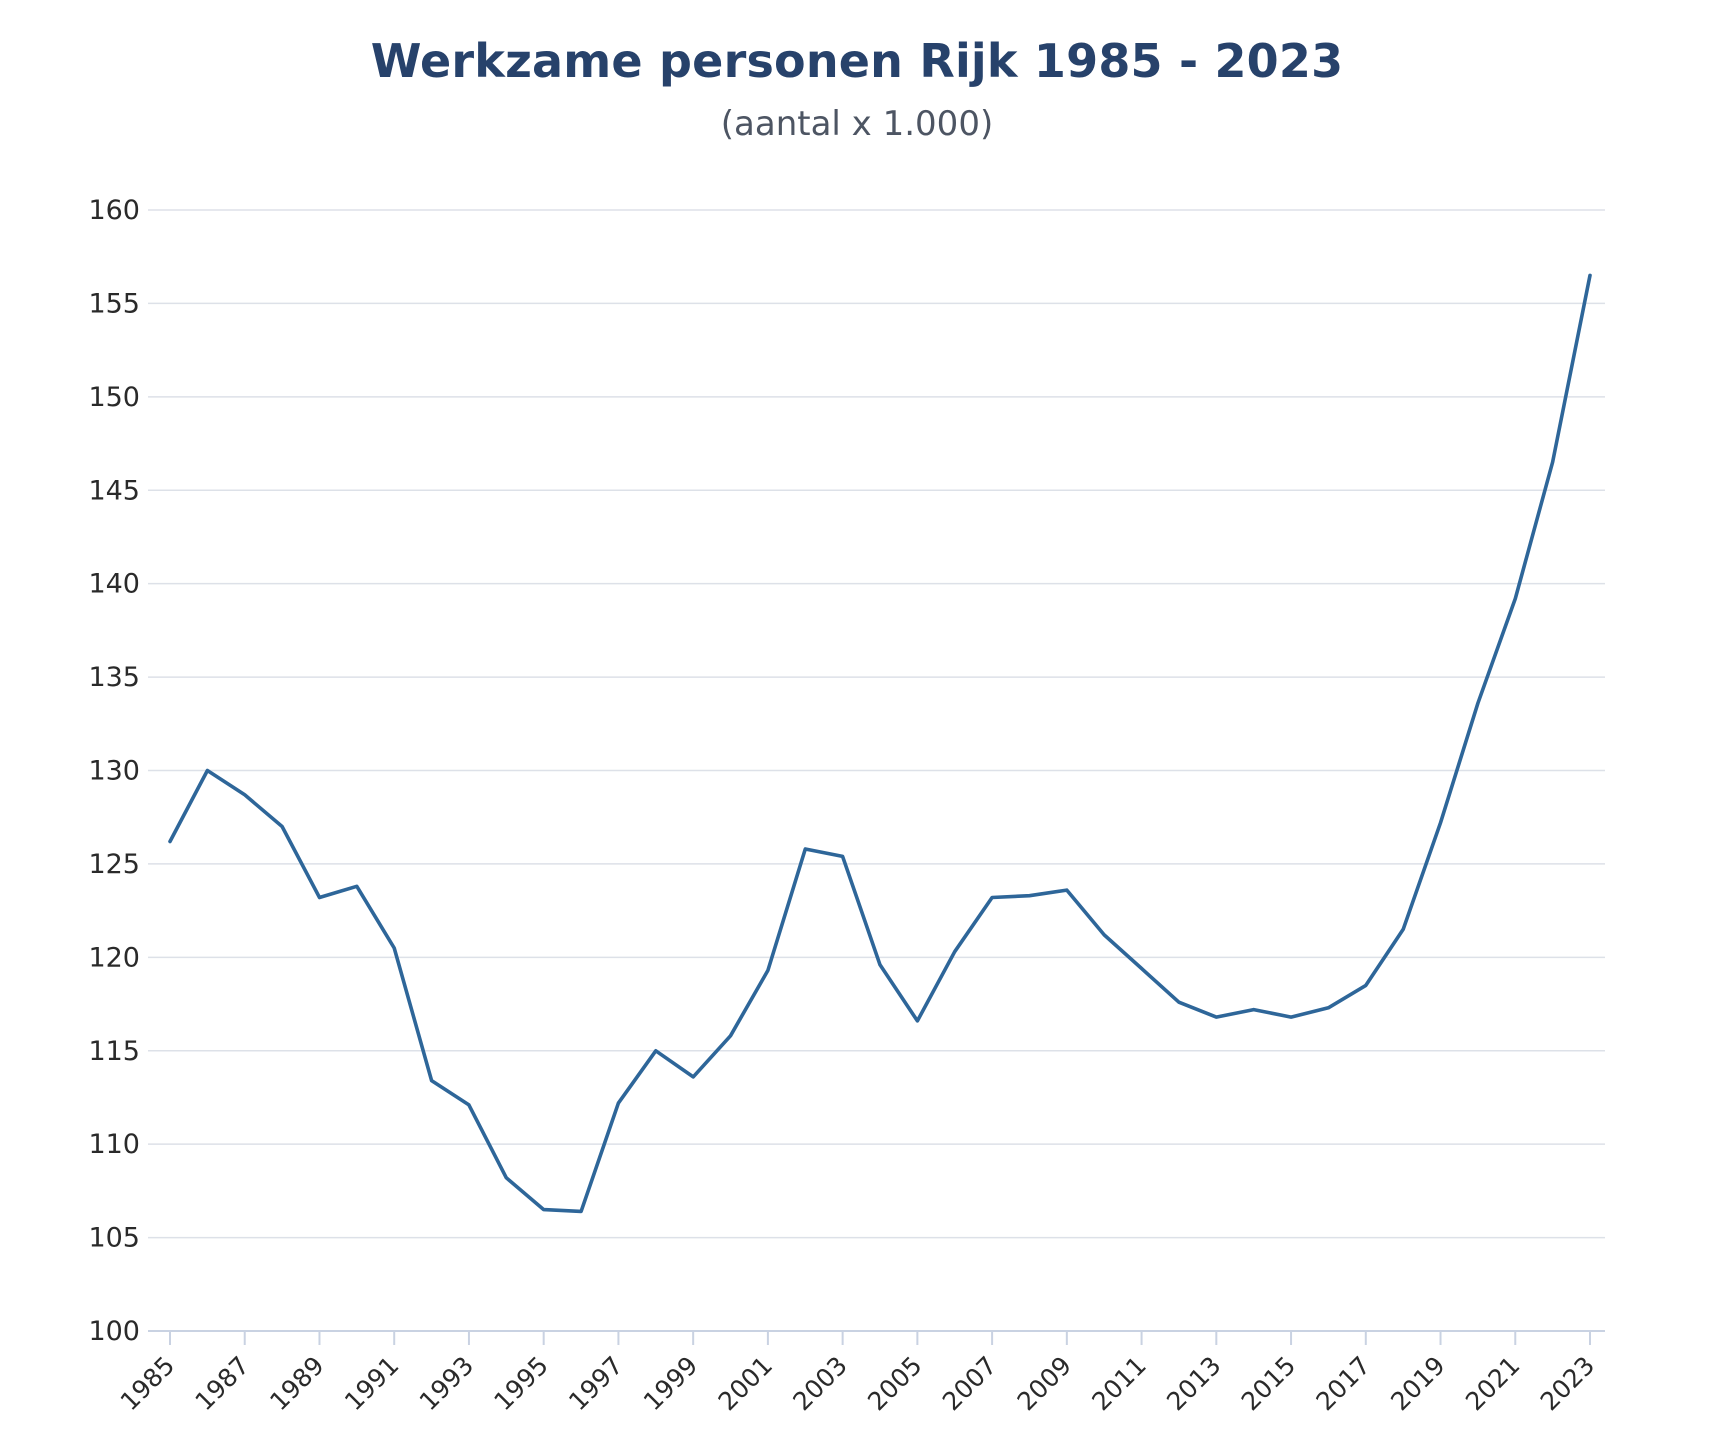 The height and width of the screenshot is (1448, 1714). I want to click on x-tick-label: 2017, so click(1343, 1383).